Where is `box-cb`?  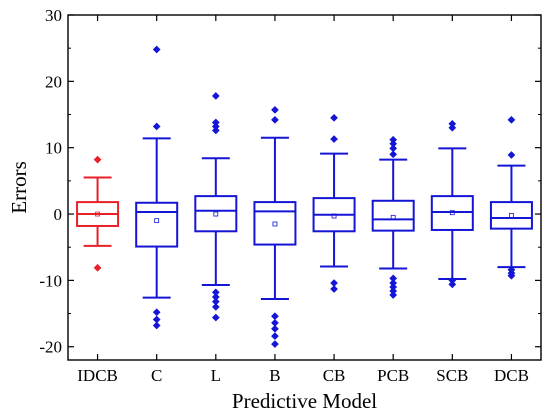
box-cb is located at coordinates (334, 203).